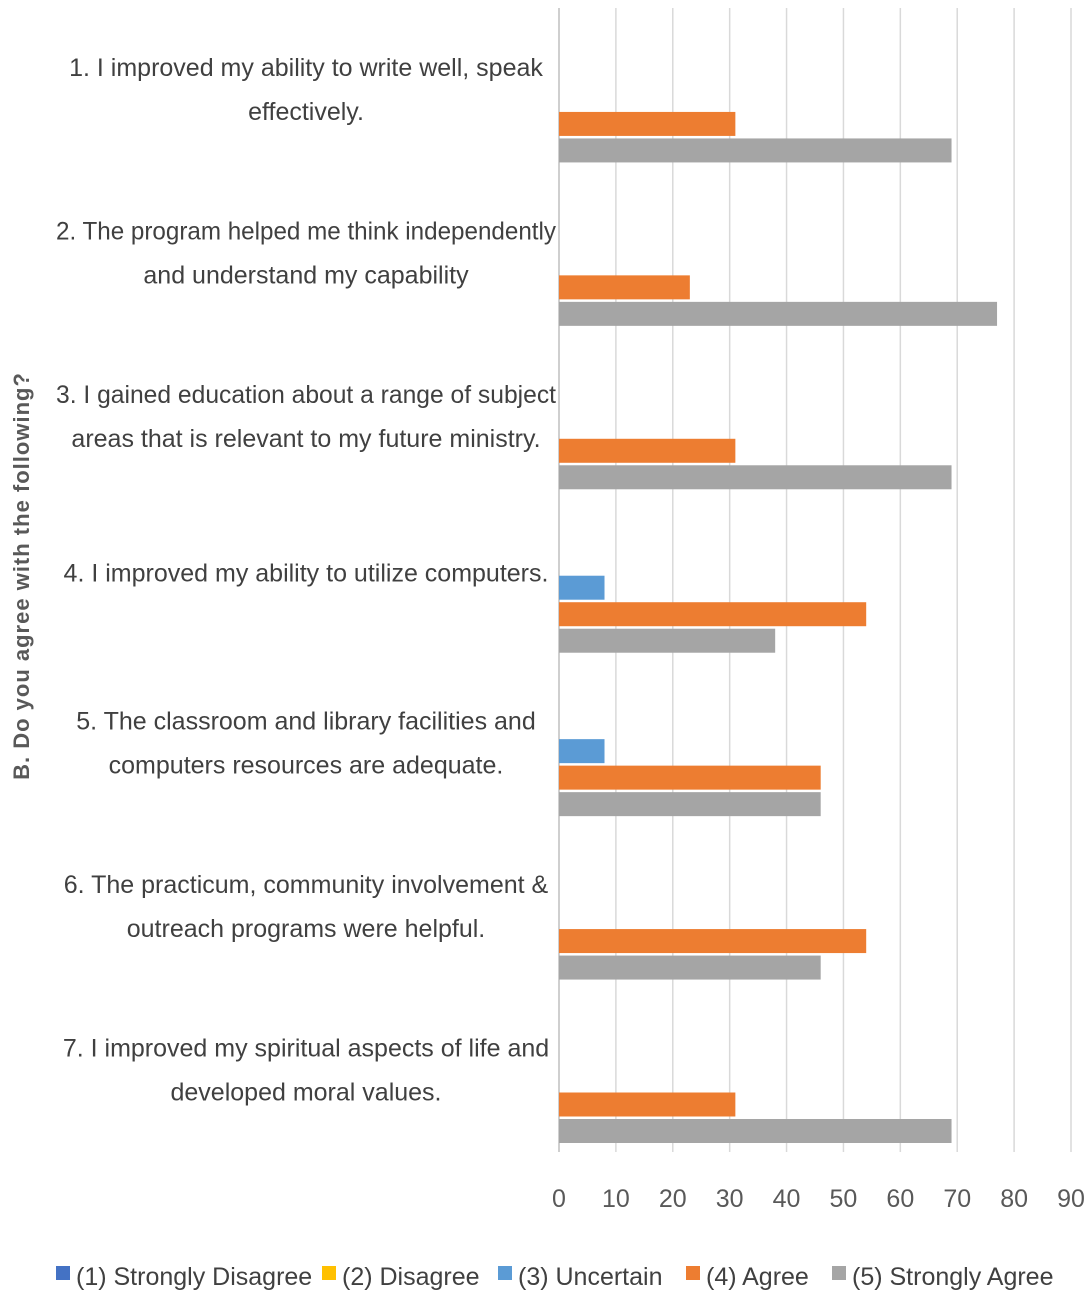 The height and width of the screenshot is (1300, 1091). Describe the element at coordinates (730, 1199) in the screenshot. I see `x-tick-label: 30` at that location.